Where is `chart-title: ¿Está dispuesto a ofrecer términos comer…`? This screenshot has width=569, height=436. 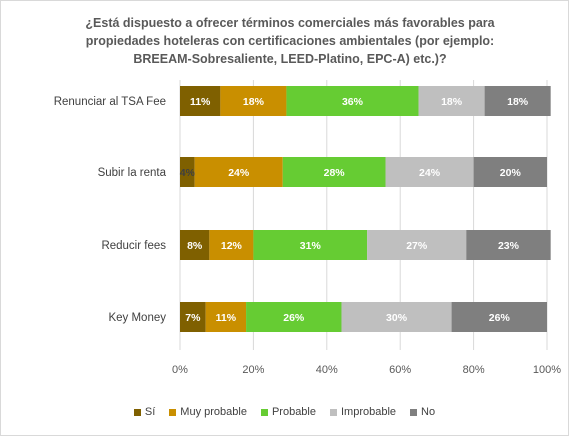 chart-title: ¿Está dispuesto a ofrecer términos comer… is located at coordinates (290, 41).